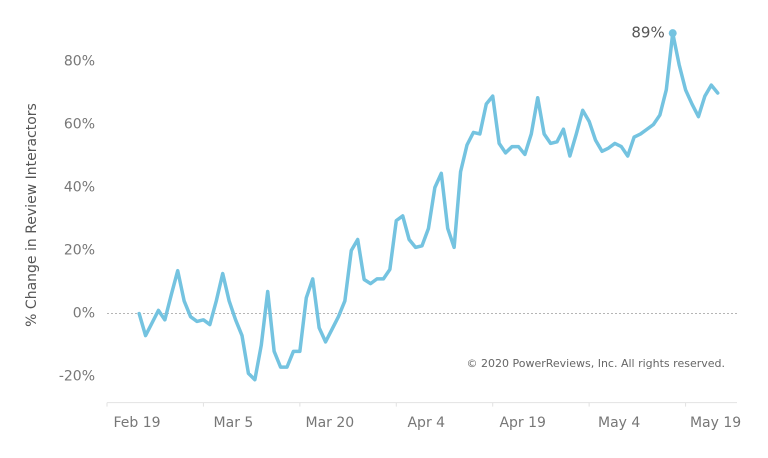 Image resolution: width=768 pixels, height=458 pixels. I want to click on peak-marker, so click(672, 33).